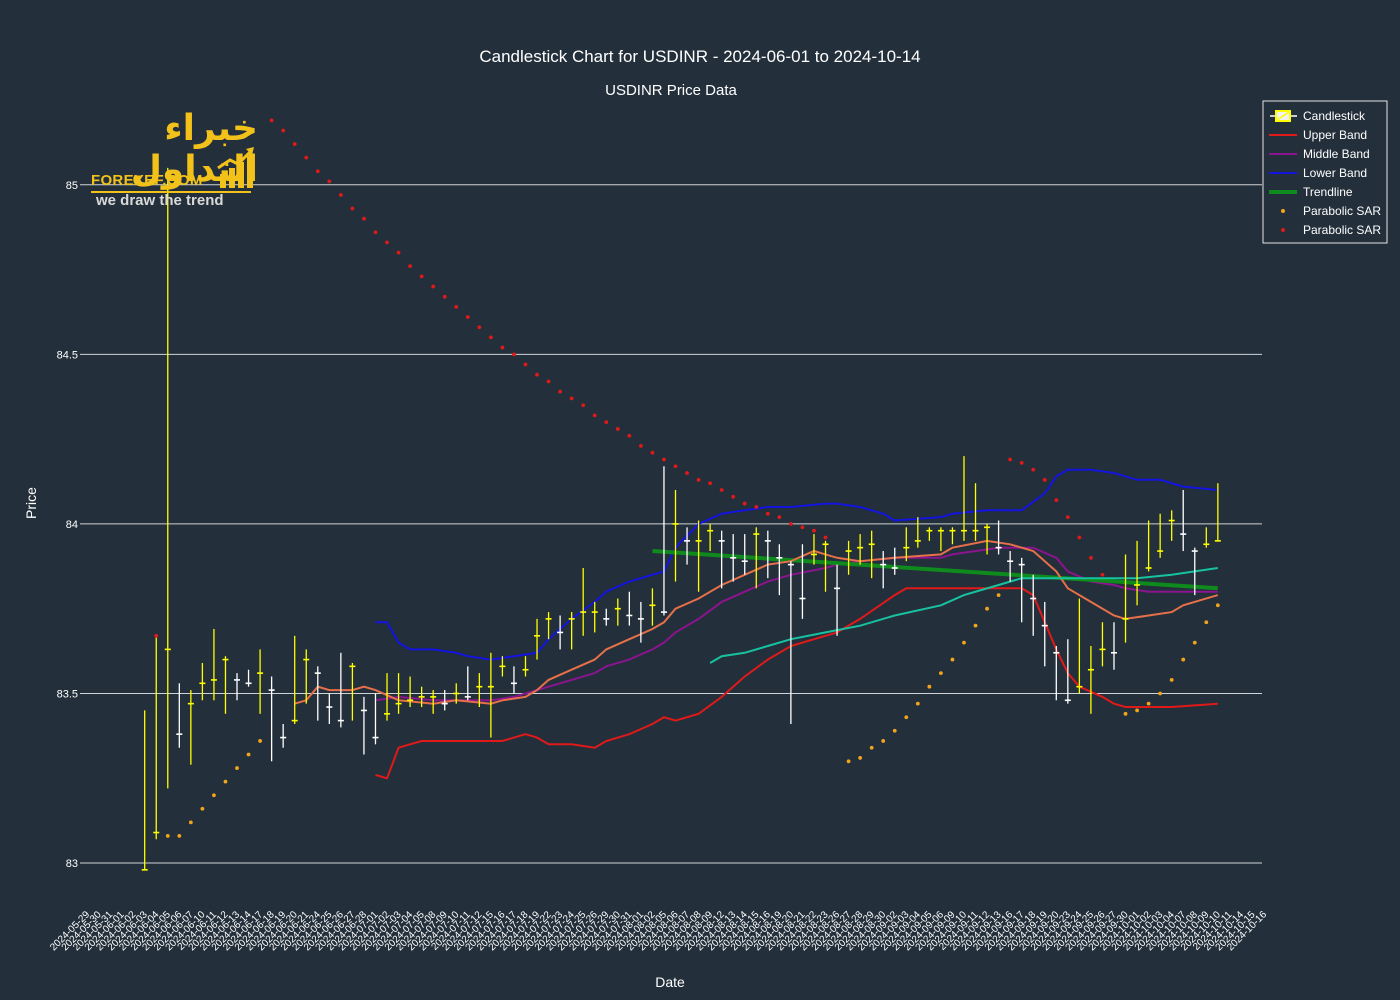 The height and width of the screenshot is (1000, 1400). Describe the element at coordinates (1335, 135) in the screenshot. I see `legend-label: Upper Band` at that location.